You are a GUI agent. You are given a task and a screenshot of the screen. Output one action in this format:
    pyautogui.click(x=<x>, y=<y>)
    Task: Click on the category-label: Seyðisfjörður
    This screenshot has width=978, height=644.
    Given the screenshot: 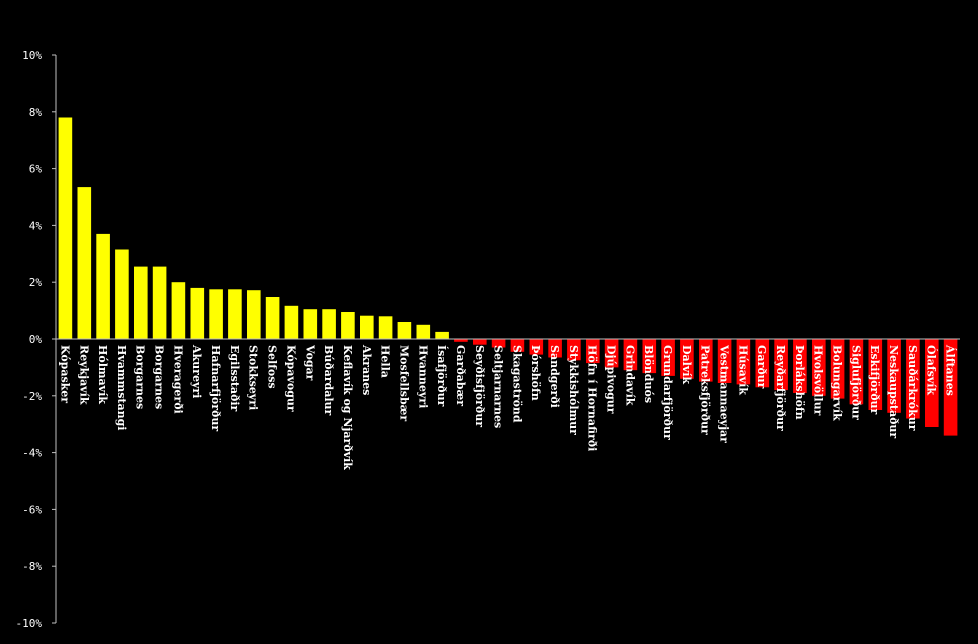 What is the action you would take?
    pyautogui.click(x=479, y=386)
    